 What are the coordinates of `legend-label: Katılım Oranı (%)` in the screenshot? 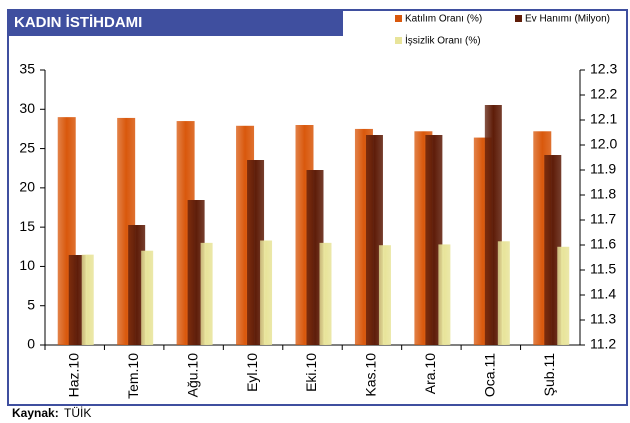 It's located at (443, 19).